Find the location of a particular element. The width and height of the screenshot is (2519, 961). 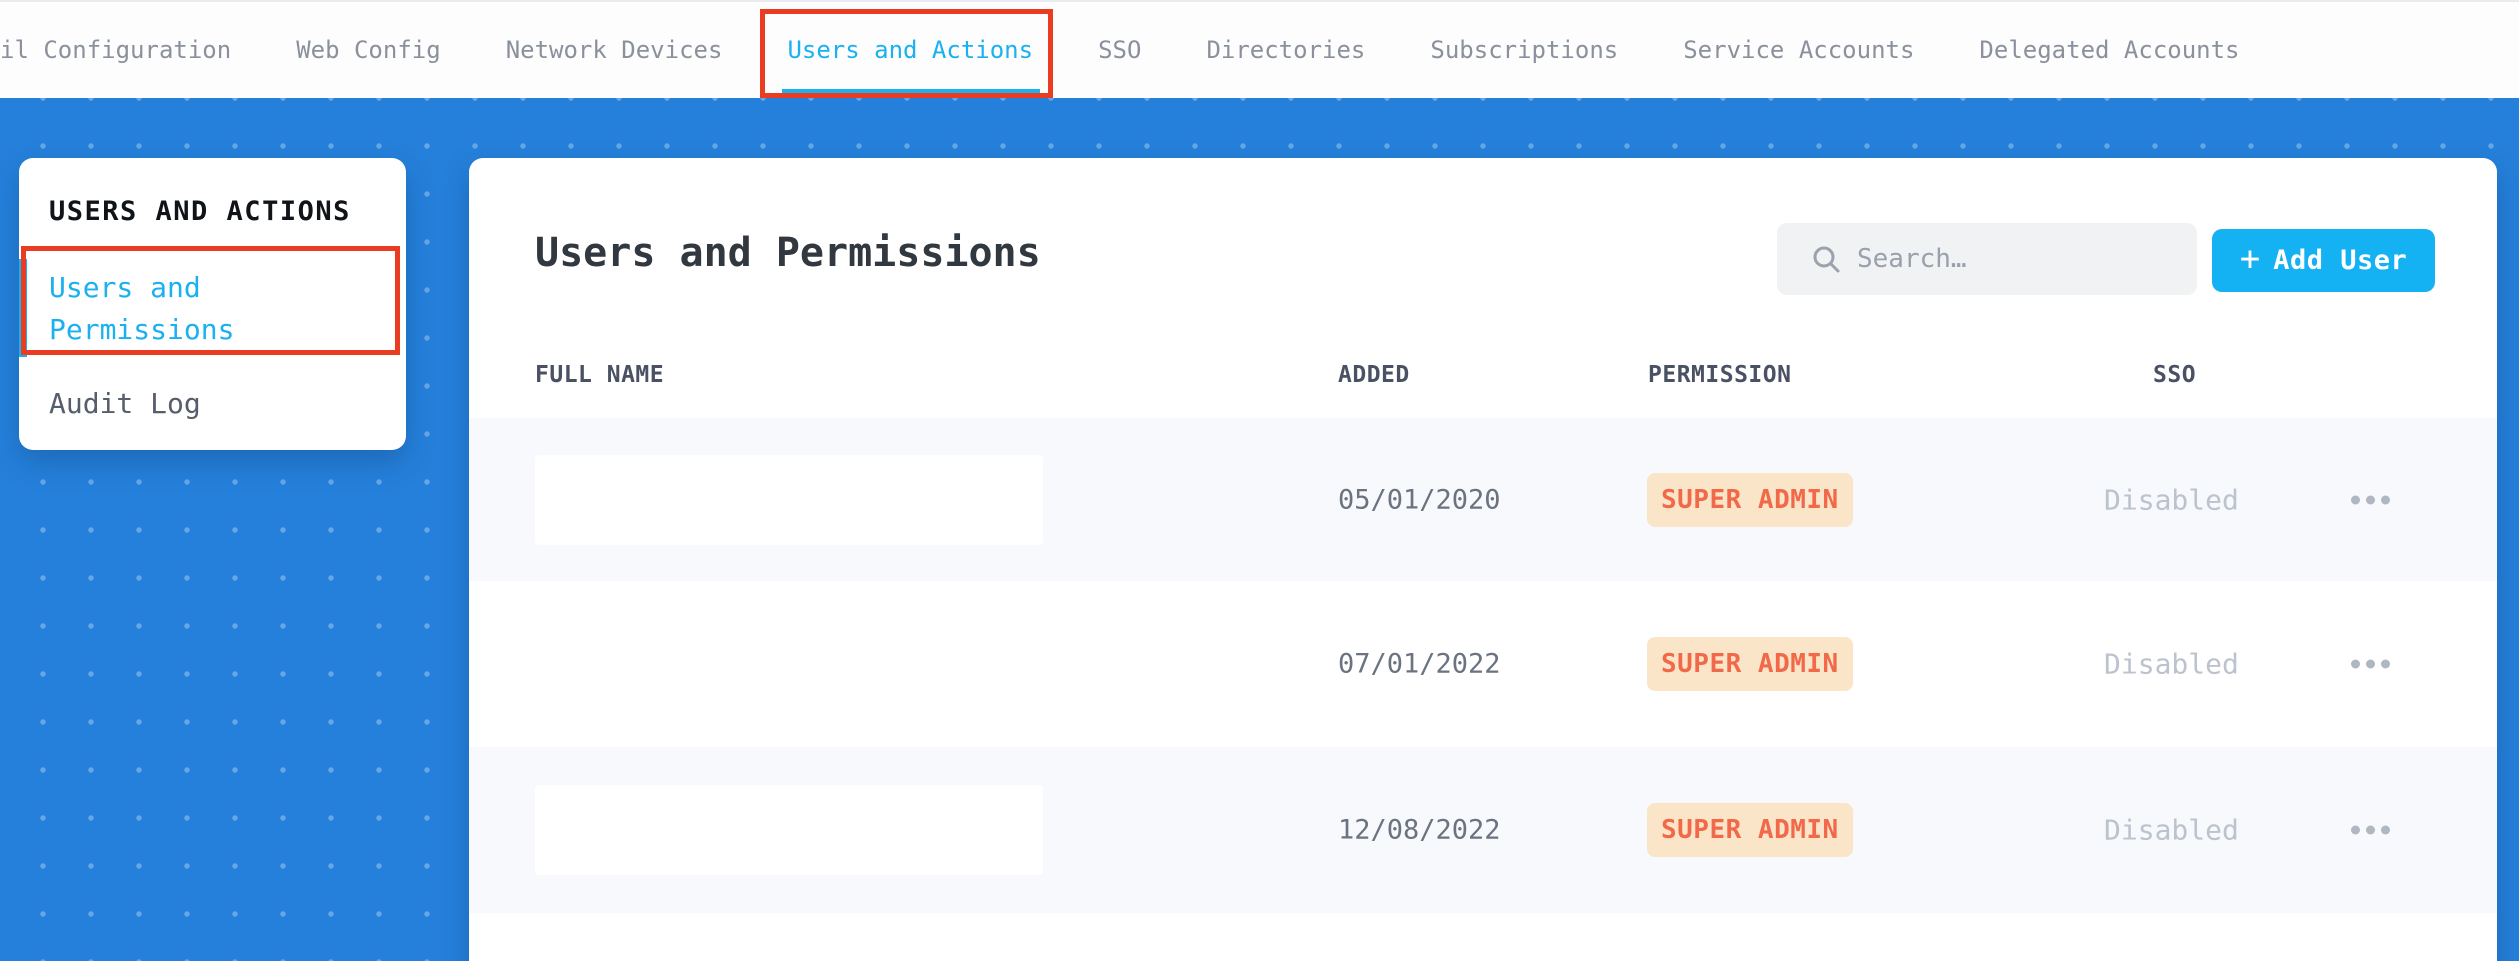

search-box is located at coordinates (1987, 259).